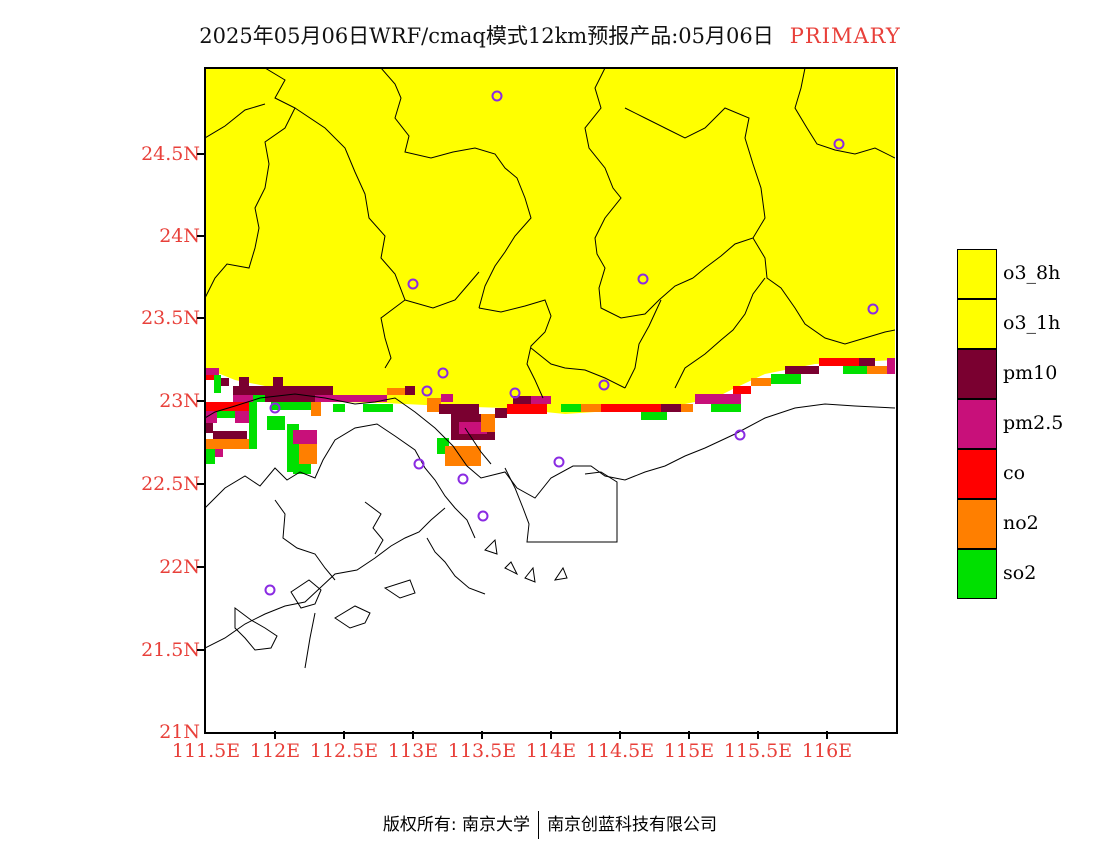 This screenshot has height=850, width=1100. What do you see at coordinates (1032, 273) in the screenshot?
I see `legend-label: o3_8h` at bounding box center [1032, 273].